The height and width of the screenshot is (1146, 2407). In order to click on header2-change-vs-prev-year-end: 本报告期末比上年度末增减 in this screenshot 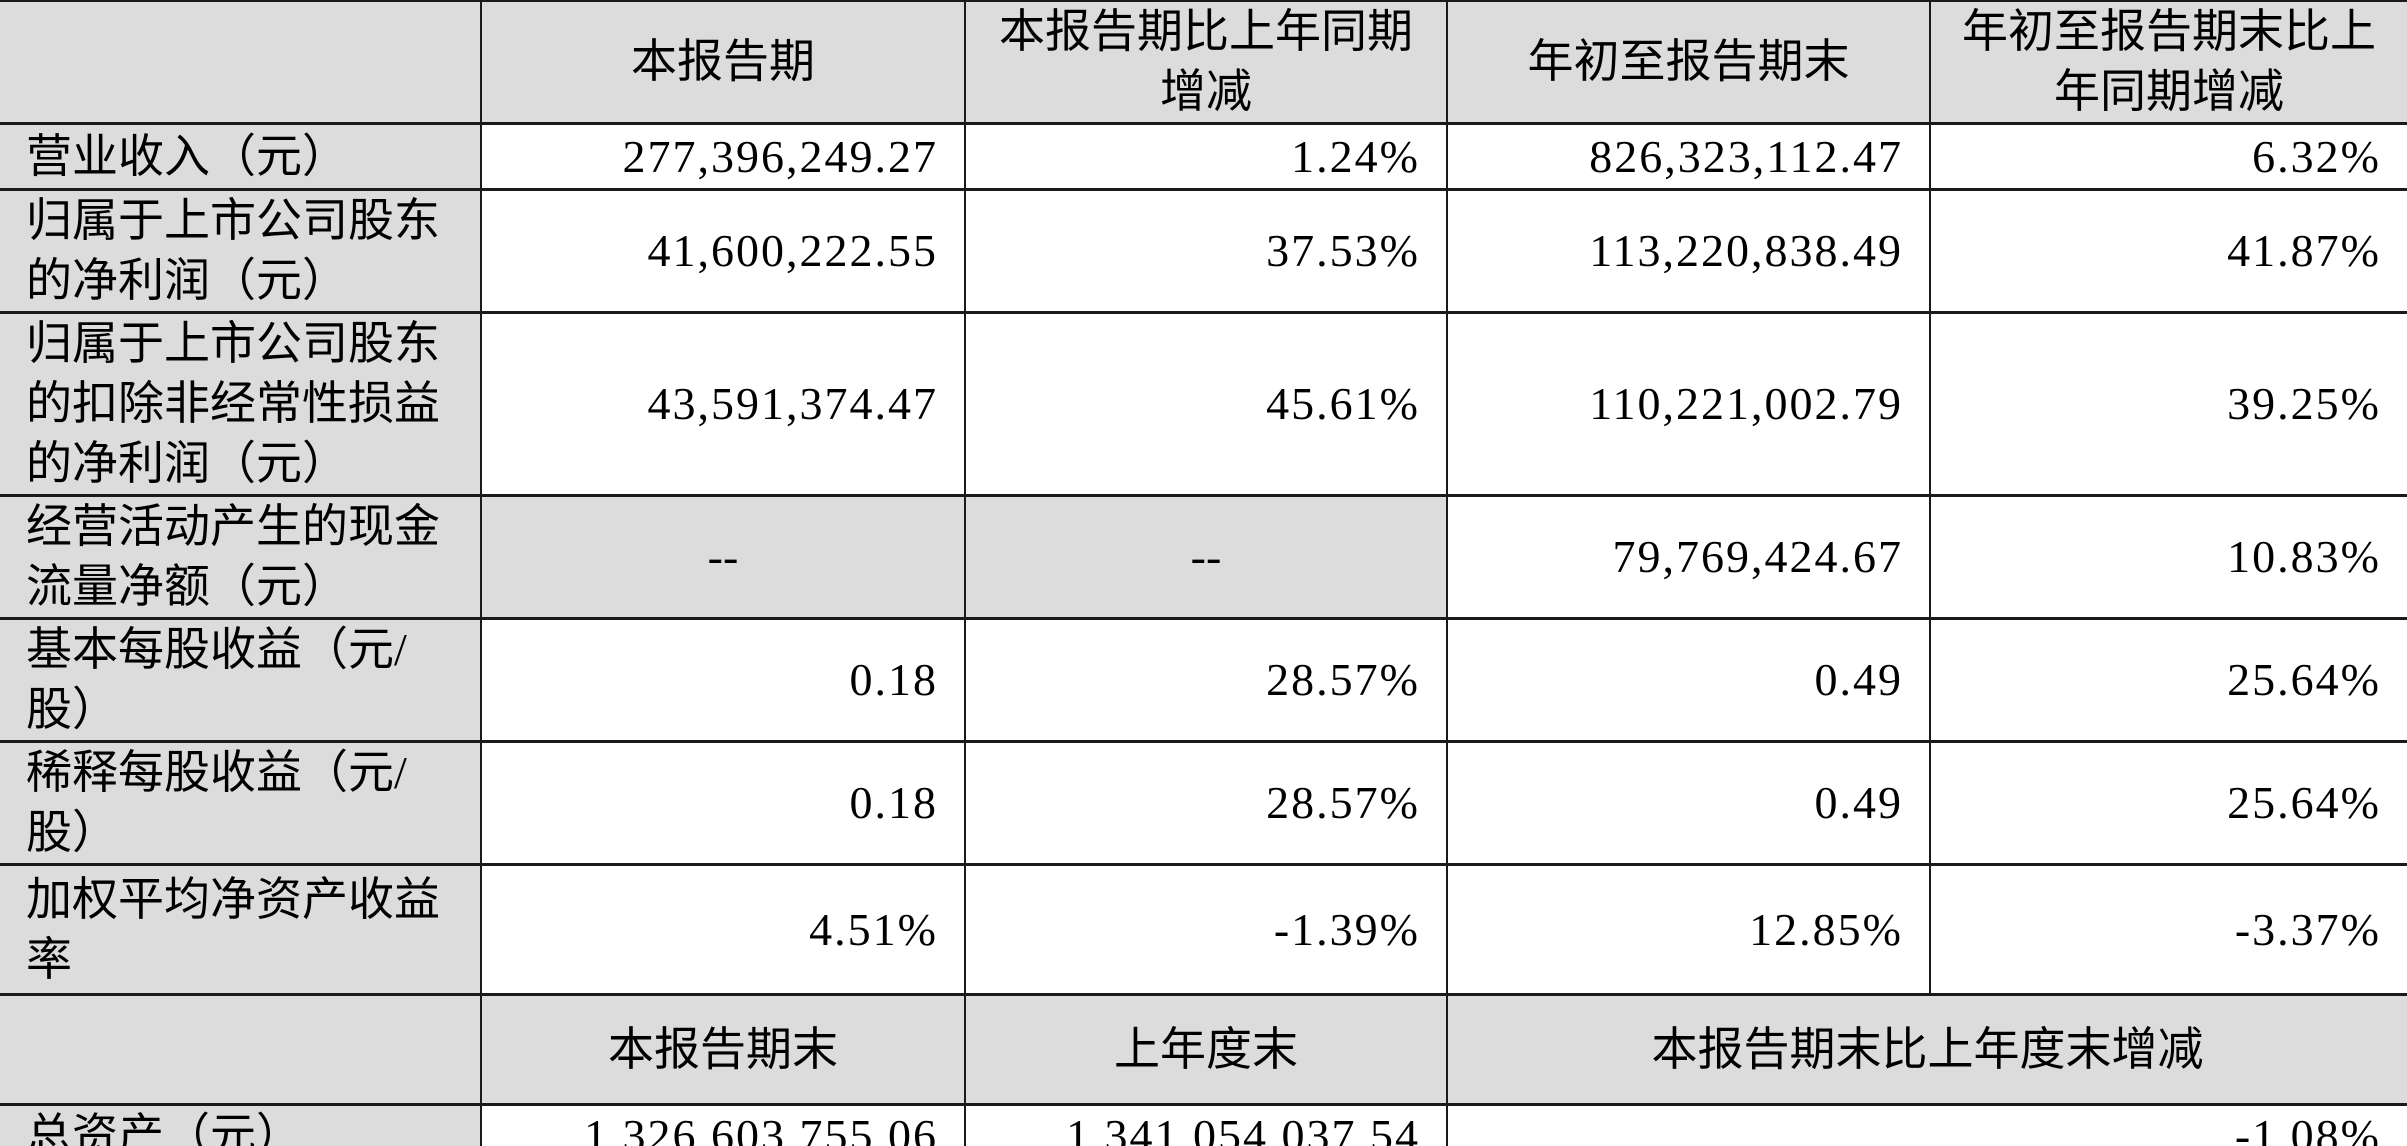, I will do `click(1926, 1049)`.